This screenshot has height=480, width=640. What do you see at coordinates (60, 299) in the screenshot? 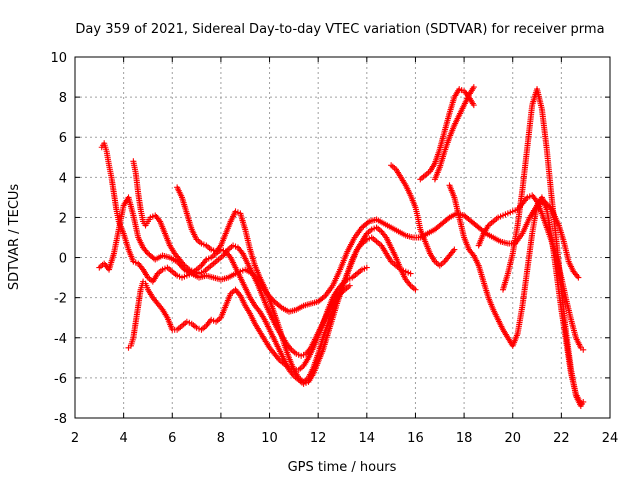
I see `y-tick-label: -2` at bounding box center [60, 299].